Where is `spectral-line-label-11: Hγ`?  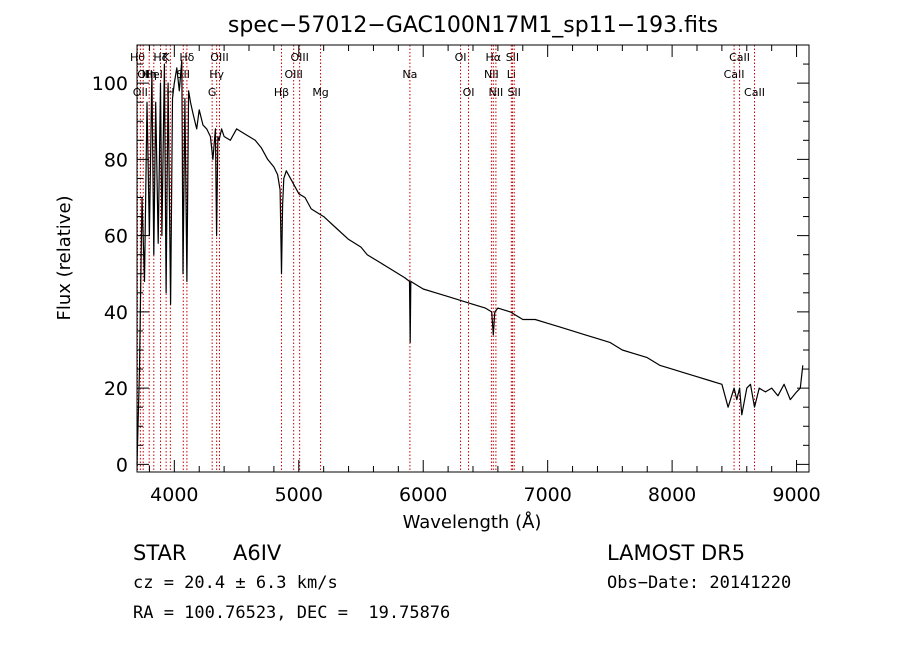
spectral-line-label-11: Hγ is located at coordinates (216, 74).